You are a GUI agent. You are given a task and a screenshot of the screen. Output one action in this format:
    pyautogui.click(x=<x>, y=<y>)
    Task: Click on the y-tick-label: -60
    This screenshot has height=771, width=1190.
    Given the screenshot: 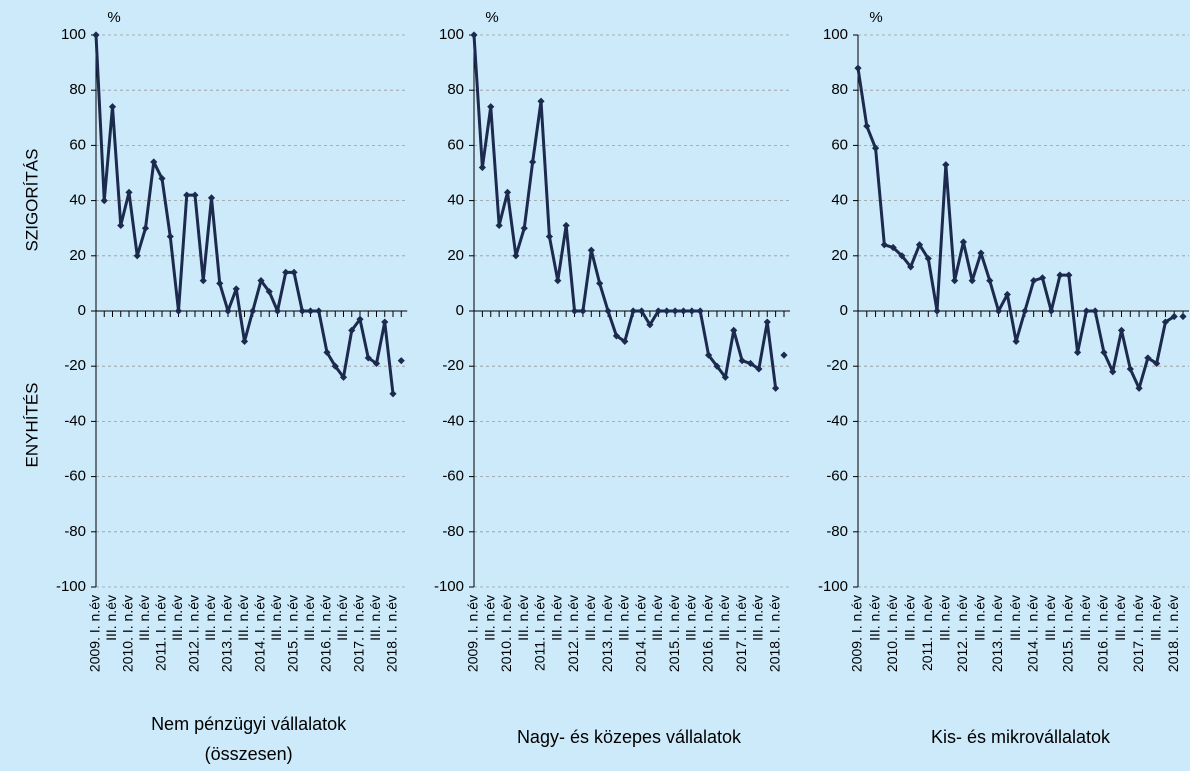 What is the action you would take?
    pyautogui.click(x=453, y=476)
    